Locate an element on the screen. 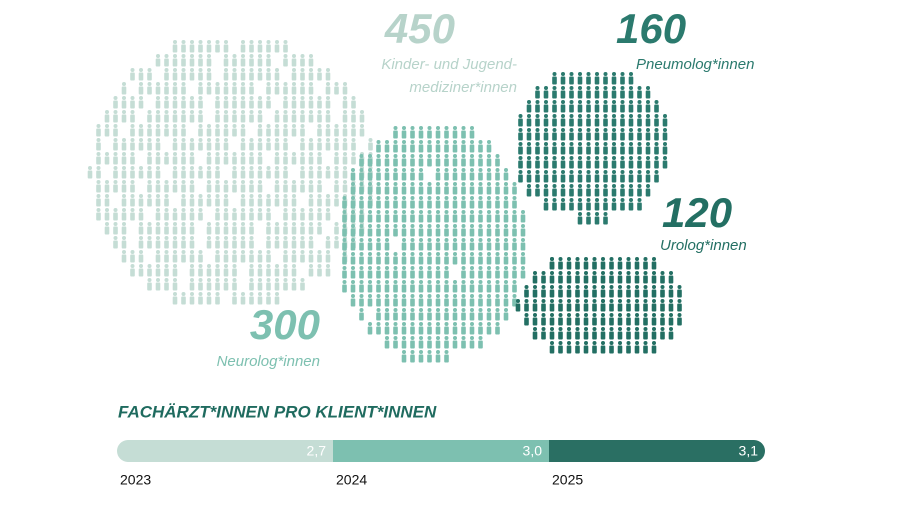  year-label: 2024 is located at coordinates (351, 480).